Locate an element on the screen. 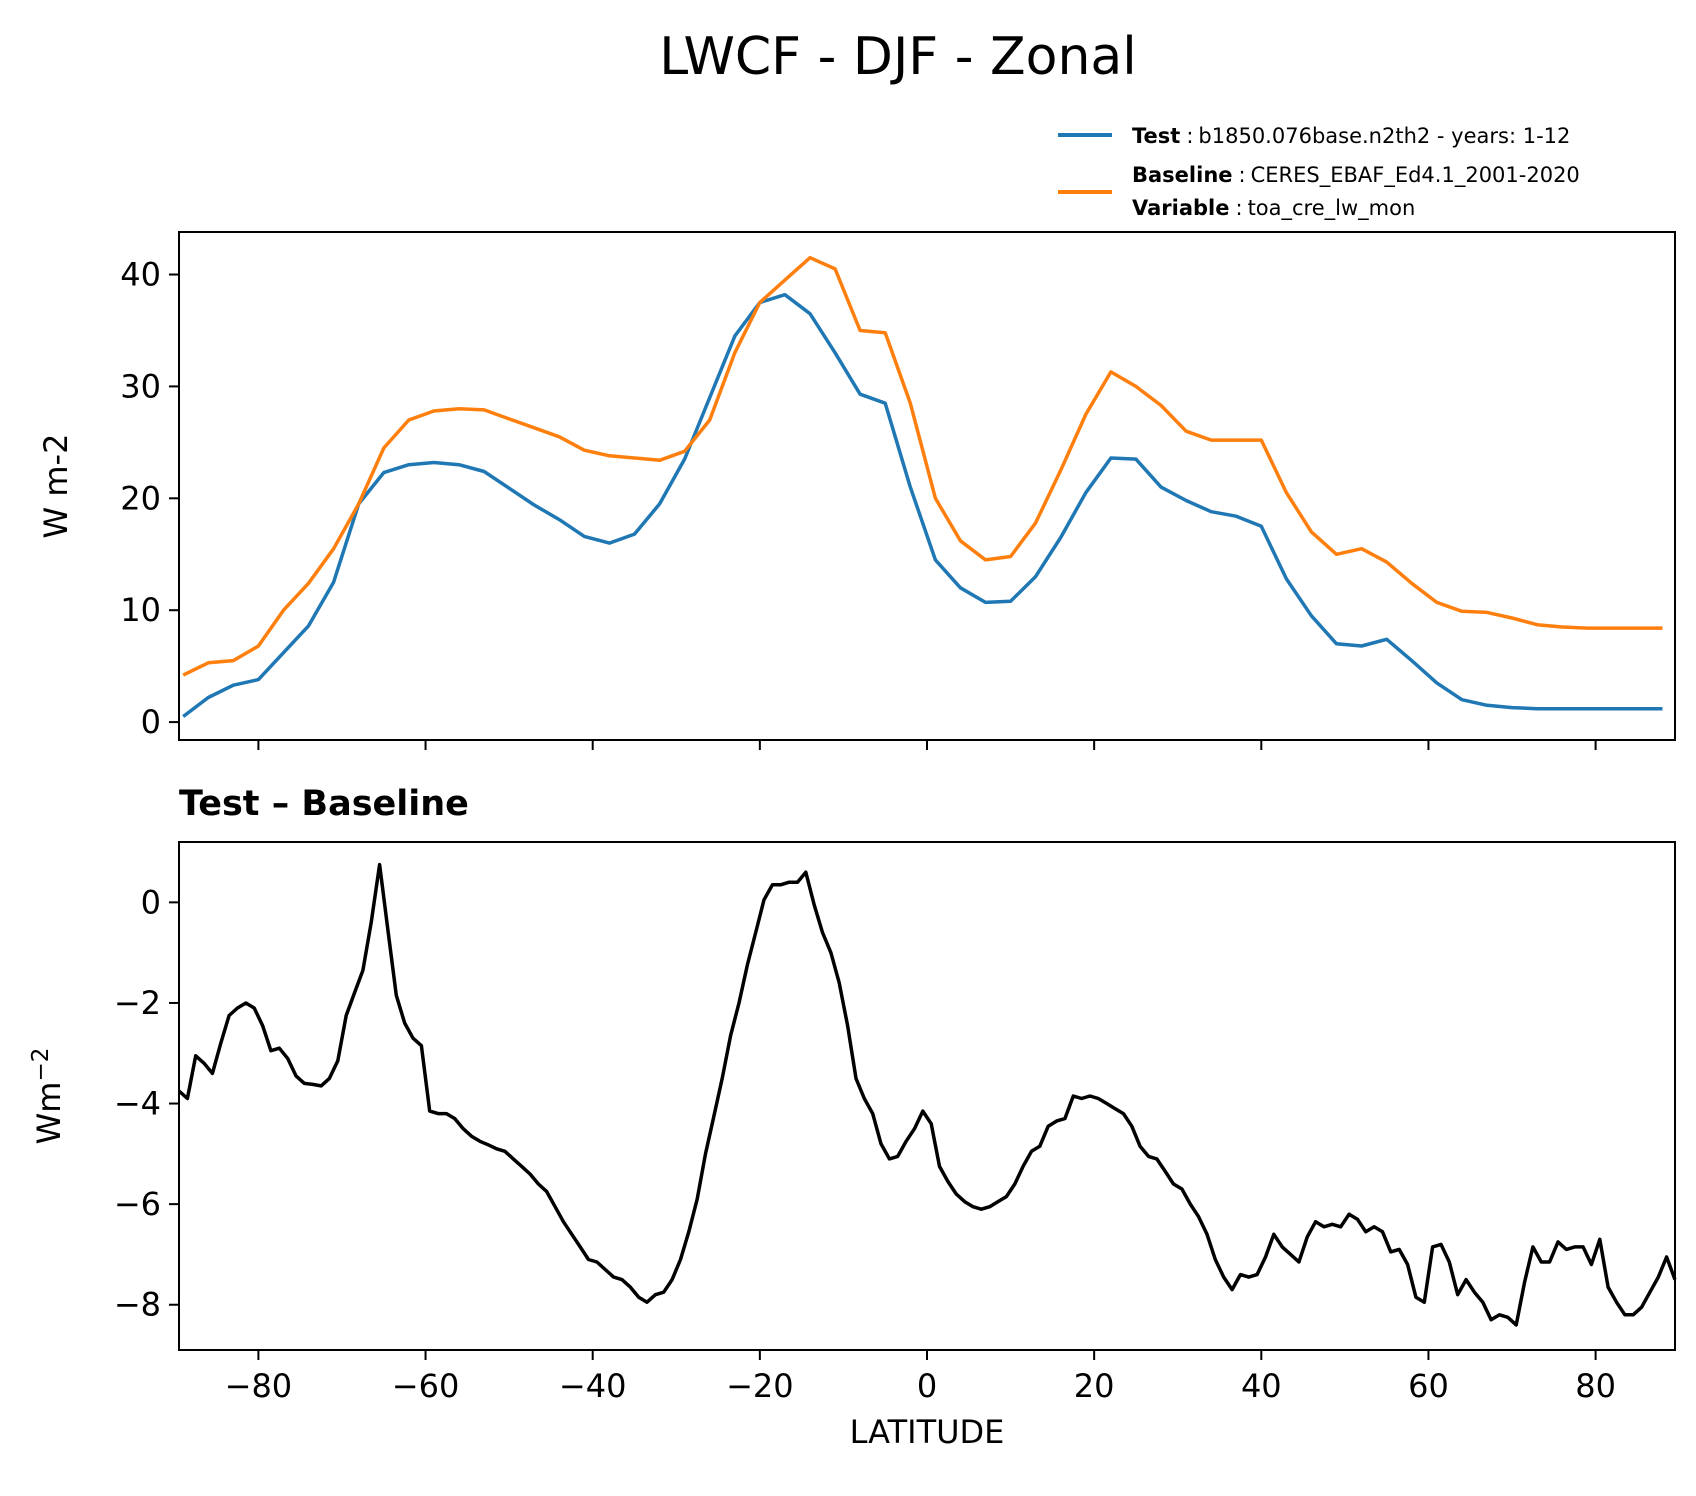 The height and width of the screenshot is (1496, 1696). top-x-ticks is located at coordinates (927, 745).